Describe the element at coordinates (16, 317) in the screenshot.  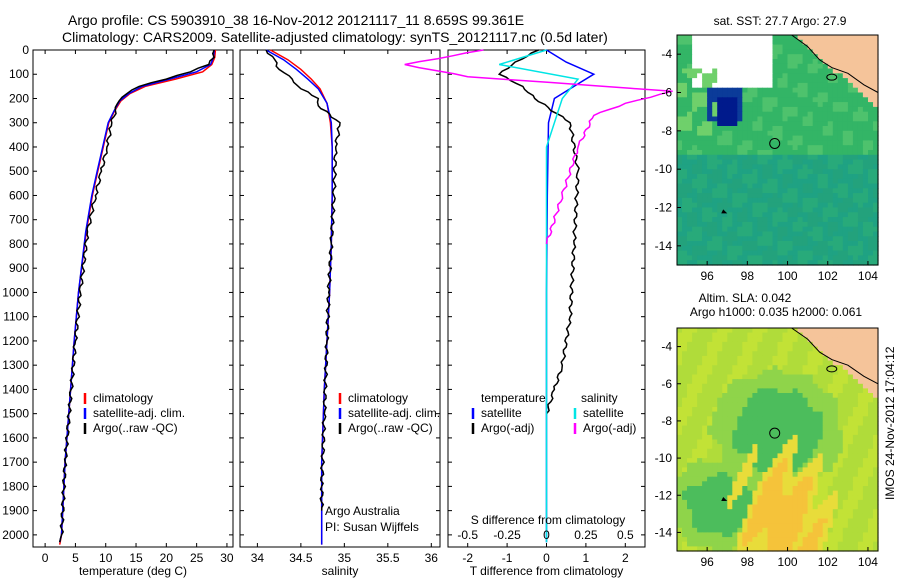
I see `depth-tick-label: 1100` at that location.